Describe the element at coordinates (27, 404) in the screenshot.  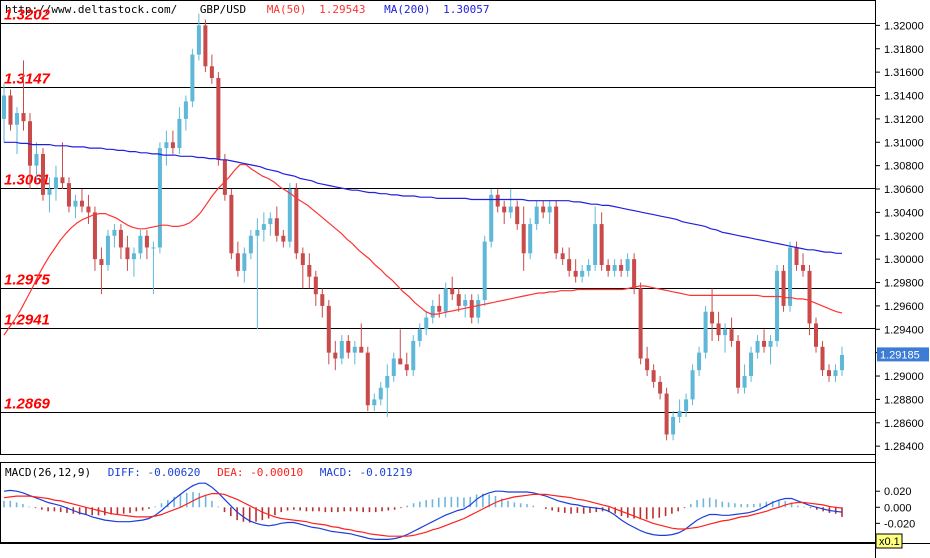
I see `level-label: 1.2869` at that location.